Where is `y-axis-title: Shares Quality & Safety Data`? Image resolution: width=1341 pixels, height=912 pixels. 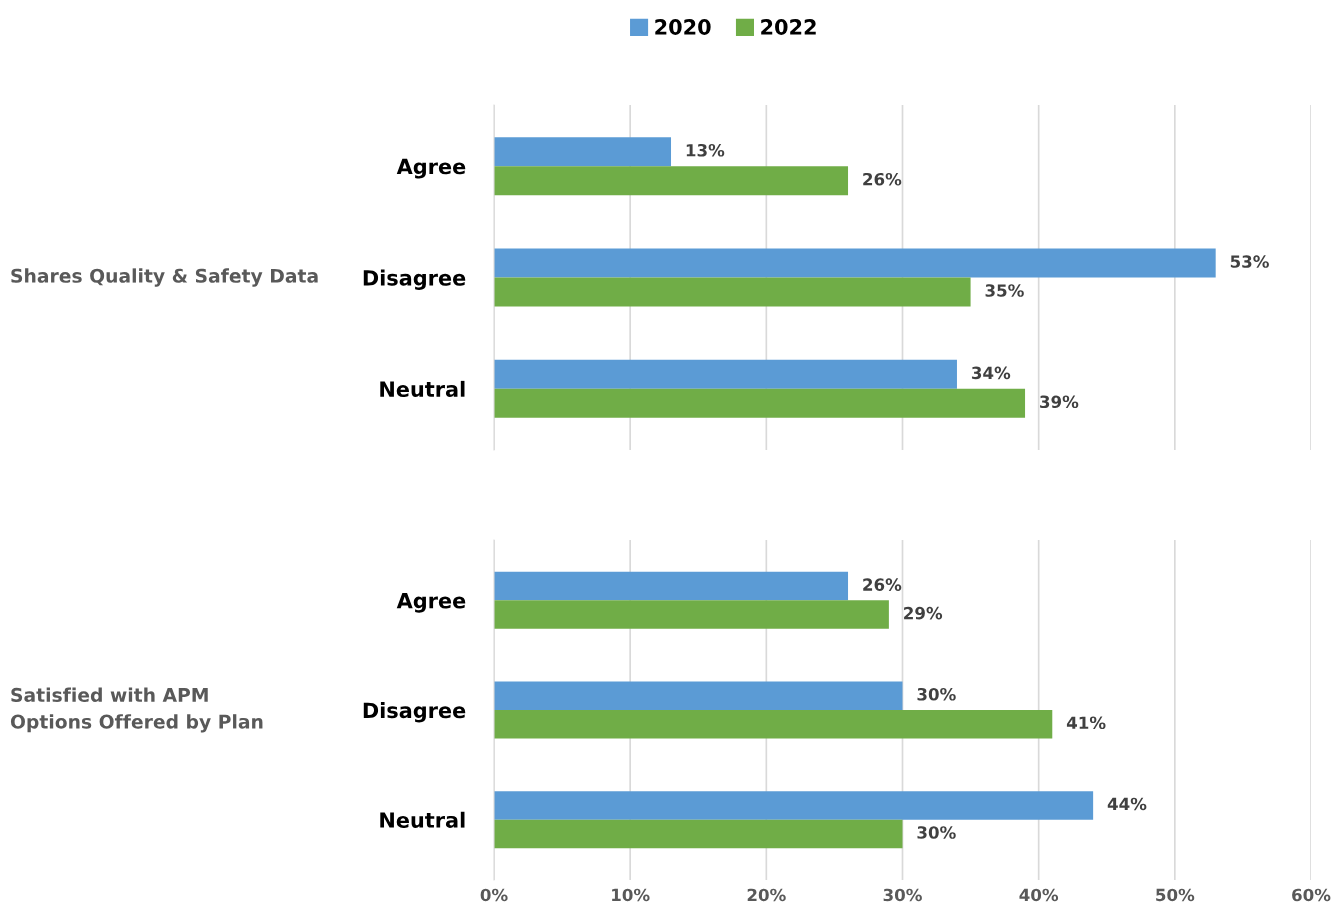
y-axis-title: Shares Quality & Safety Data is located at coordinates (164, 277).